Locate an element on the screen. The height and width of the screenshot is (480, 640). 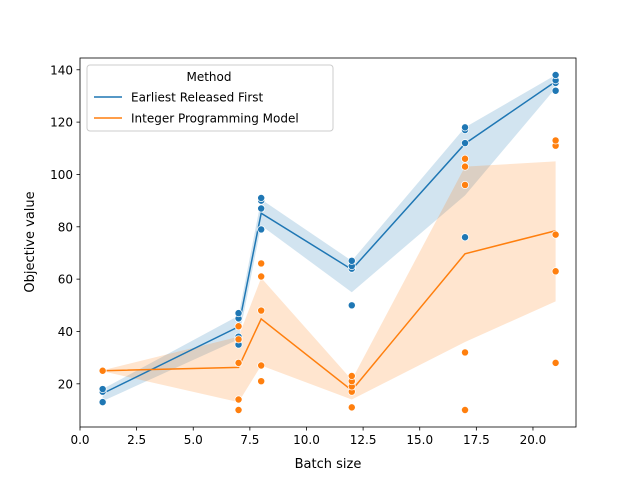
x-axis-label: Batch size is located at coordinates (328, 464).